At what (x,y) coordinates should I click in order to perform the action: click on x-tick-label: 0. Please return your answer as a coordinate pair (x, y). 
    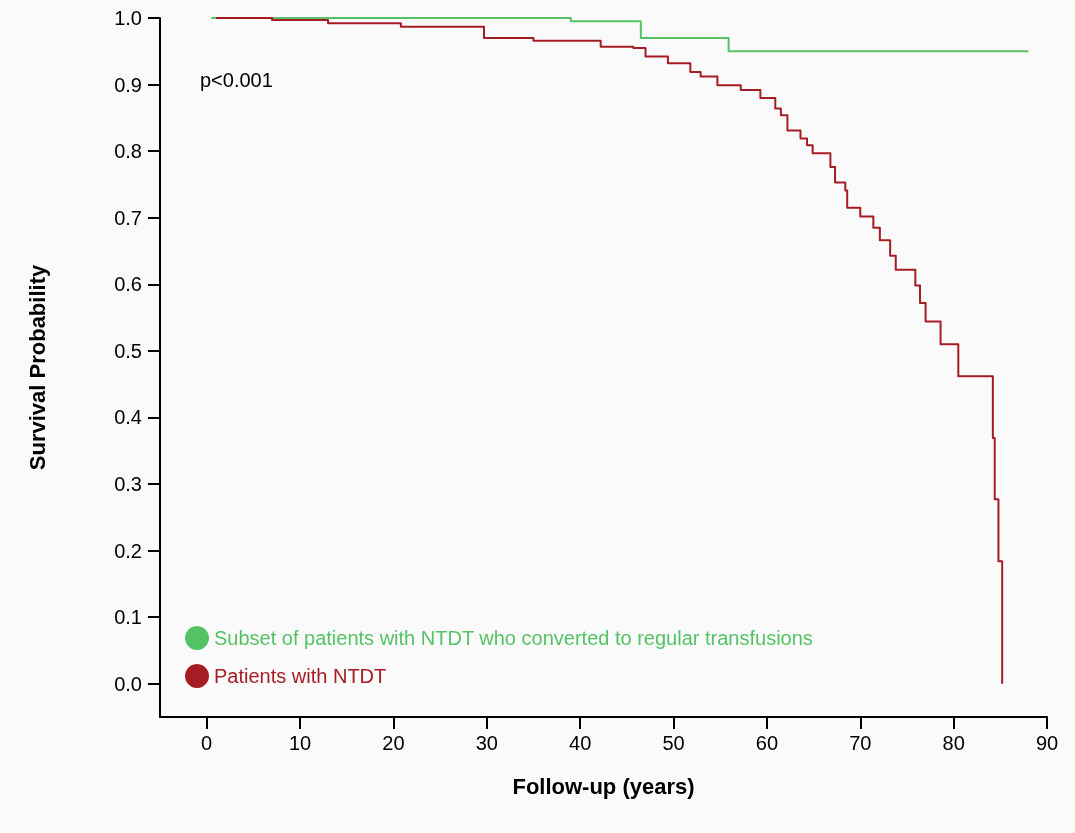
    Looking at the image, I should click on (207, 743).